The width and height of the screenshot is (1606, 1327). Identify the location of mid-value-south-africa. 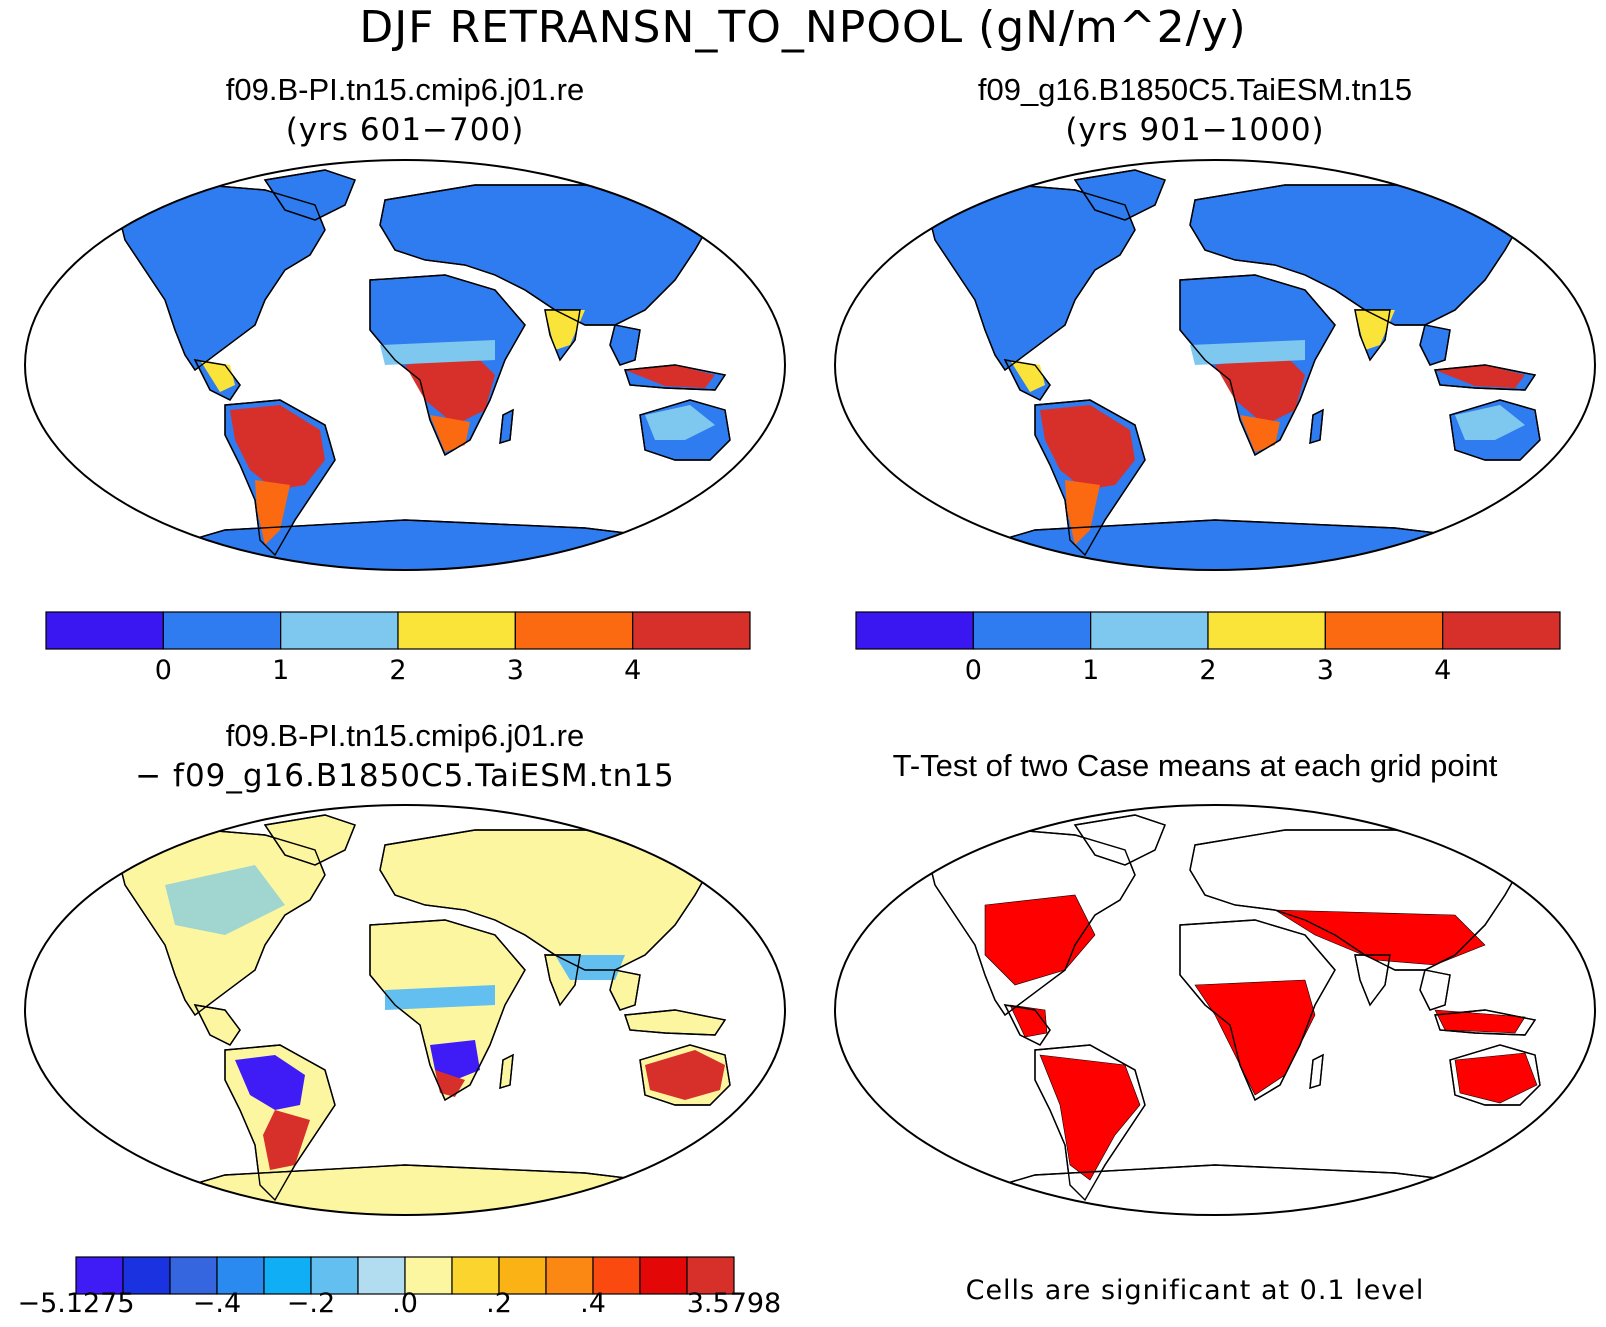
(450, 433).